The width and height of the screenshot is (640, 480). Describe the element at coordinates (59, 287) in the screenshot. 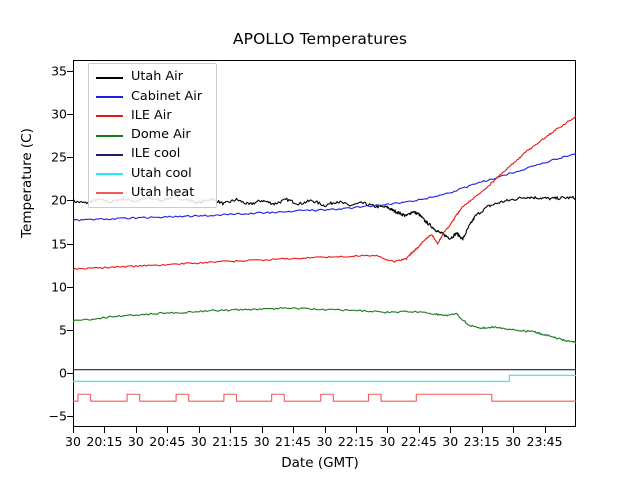

I see `y-tick-label: 10` at that location.